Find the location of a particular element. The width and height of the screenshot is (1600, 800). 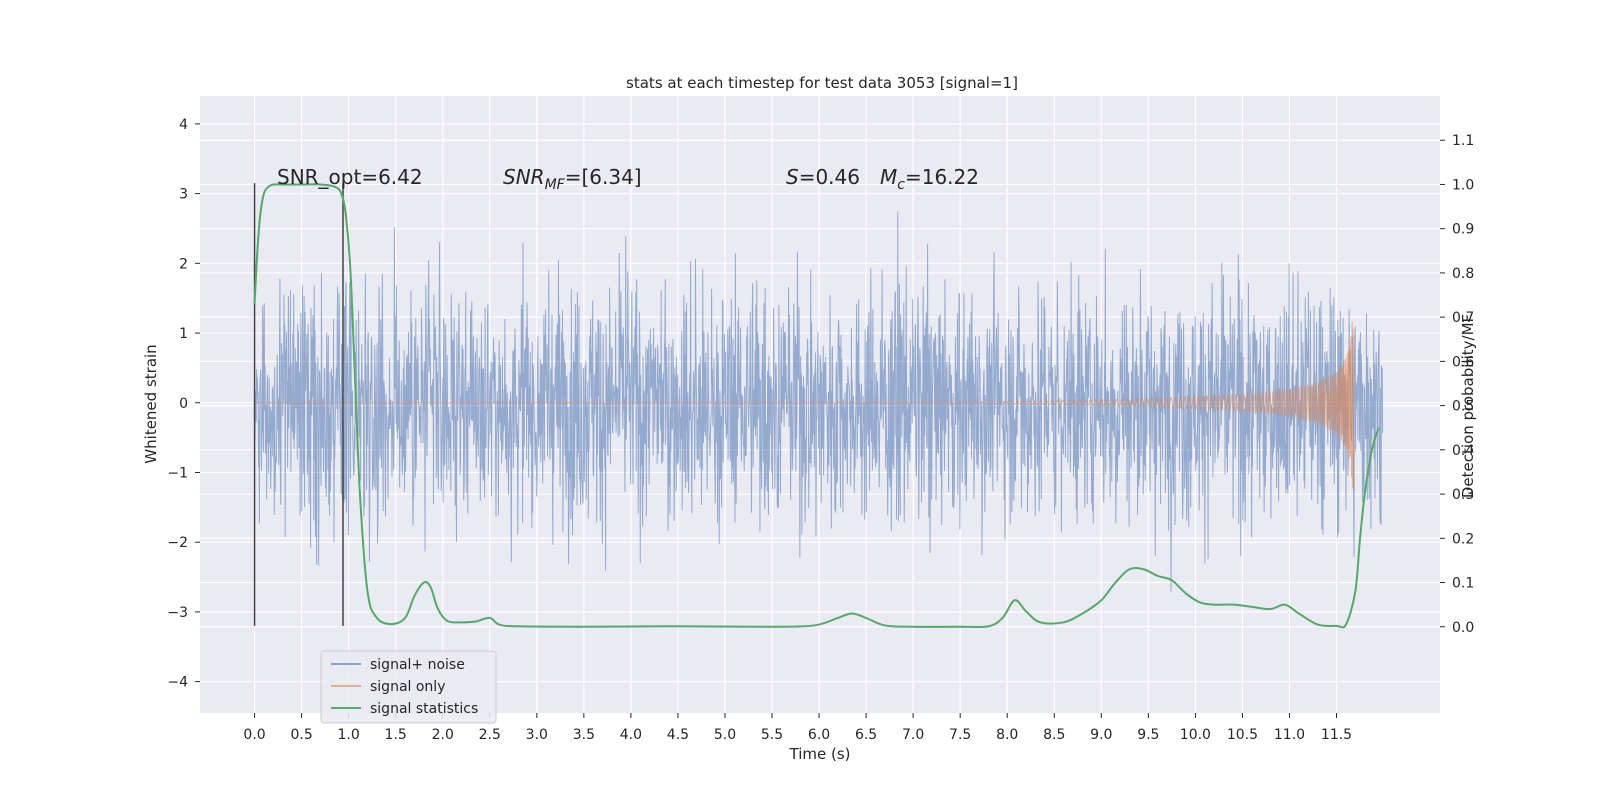

y-tick-label: 1 is located at coordinates (183, 334).